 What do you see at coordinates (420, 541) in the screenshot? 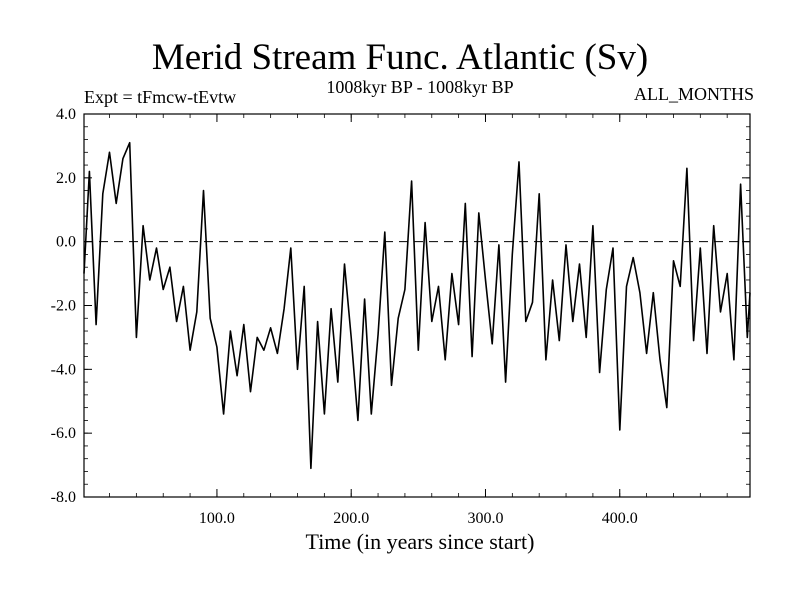
I see `x-axis-label: Time (in years since start)` at bounding box center [420, 541].